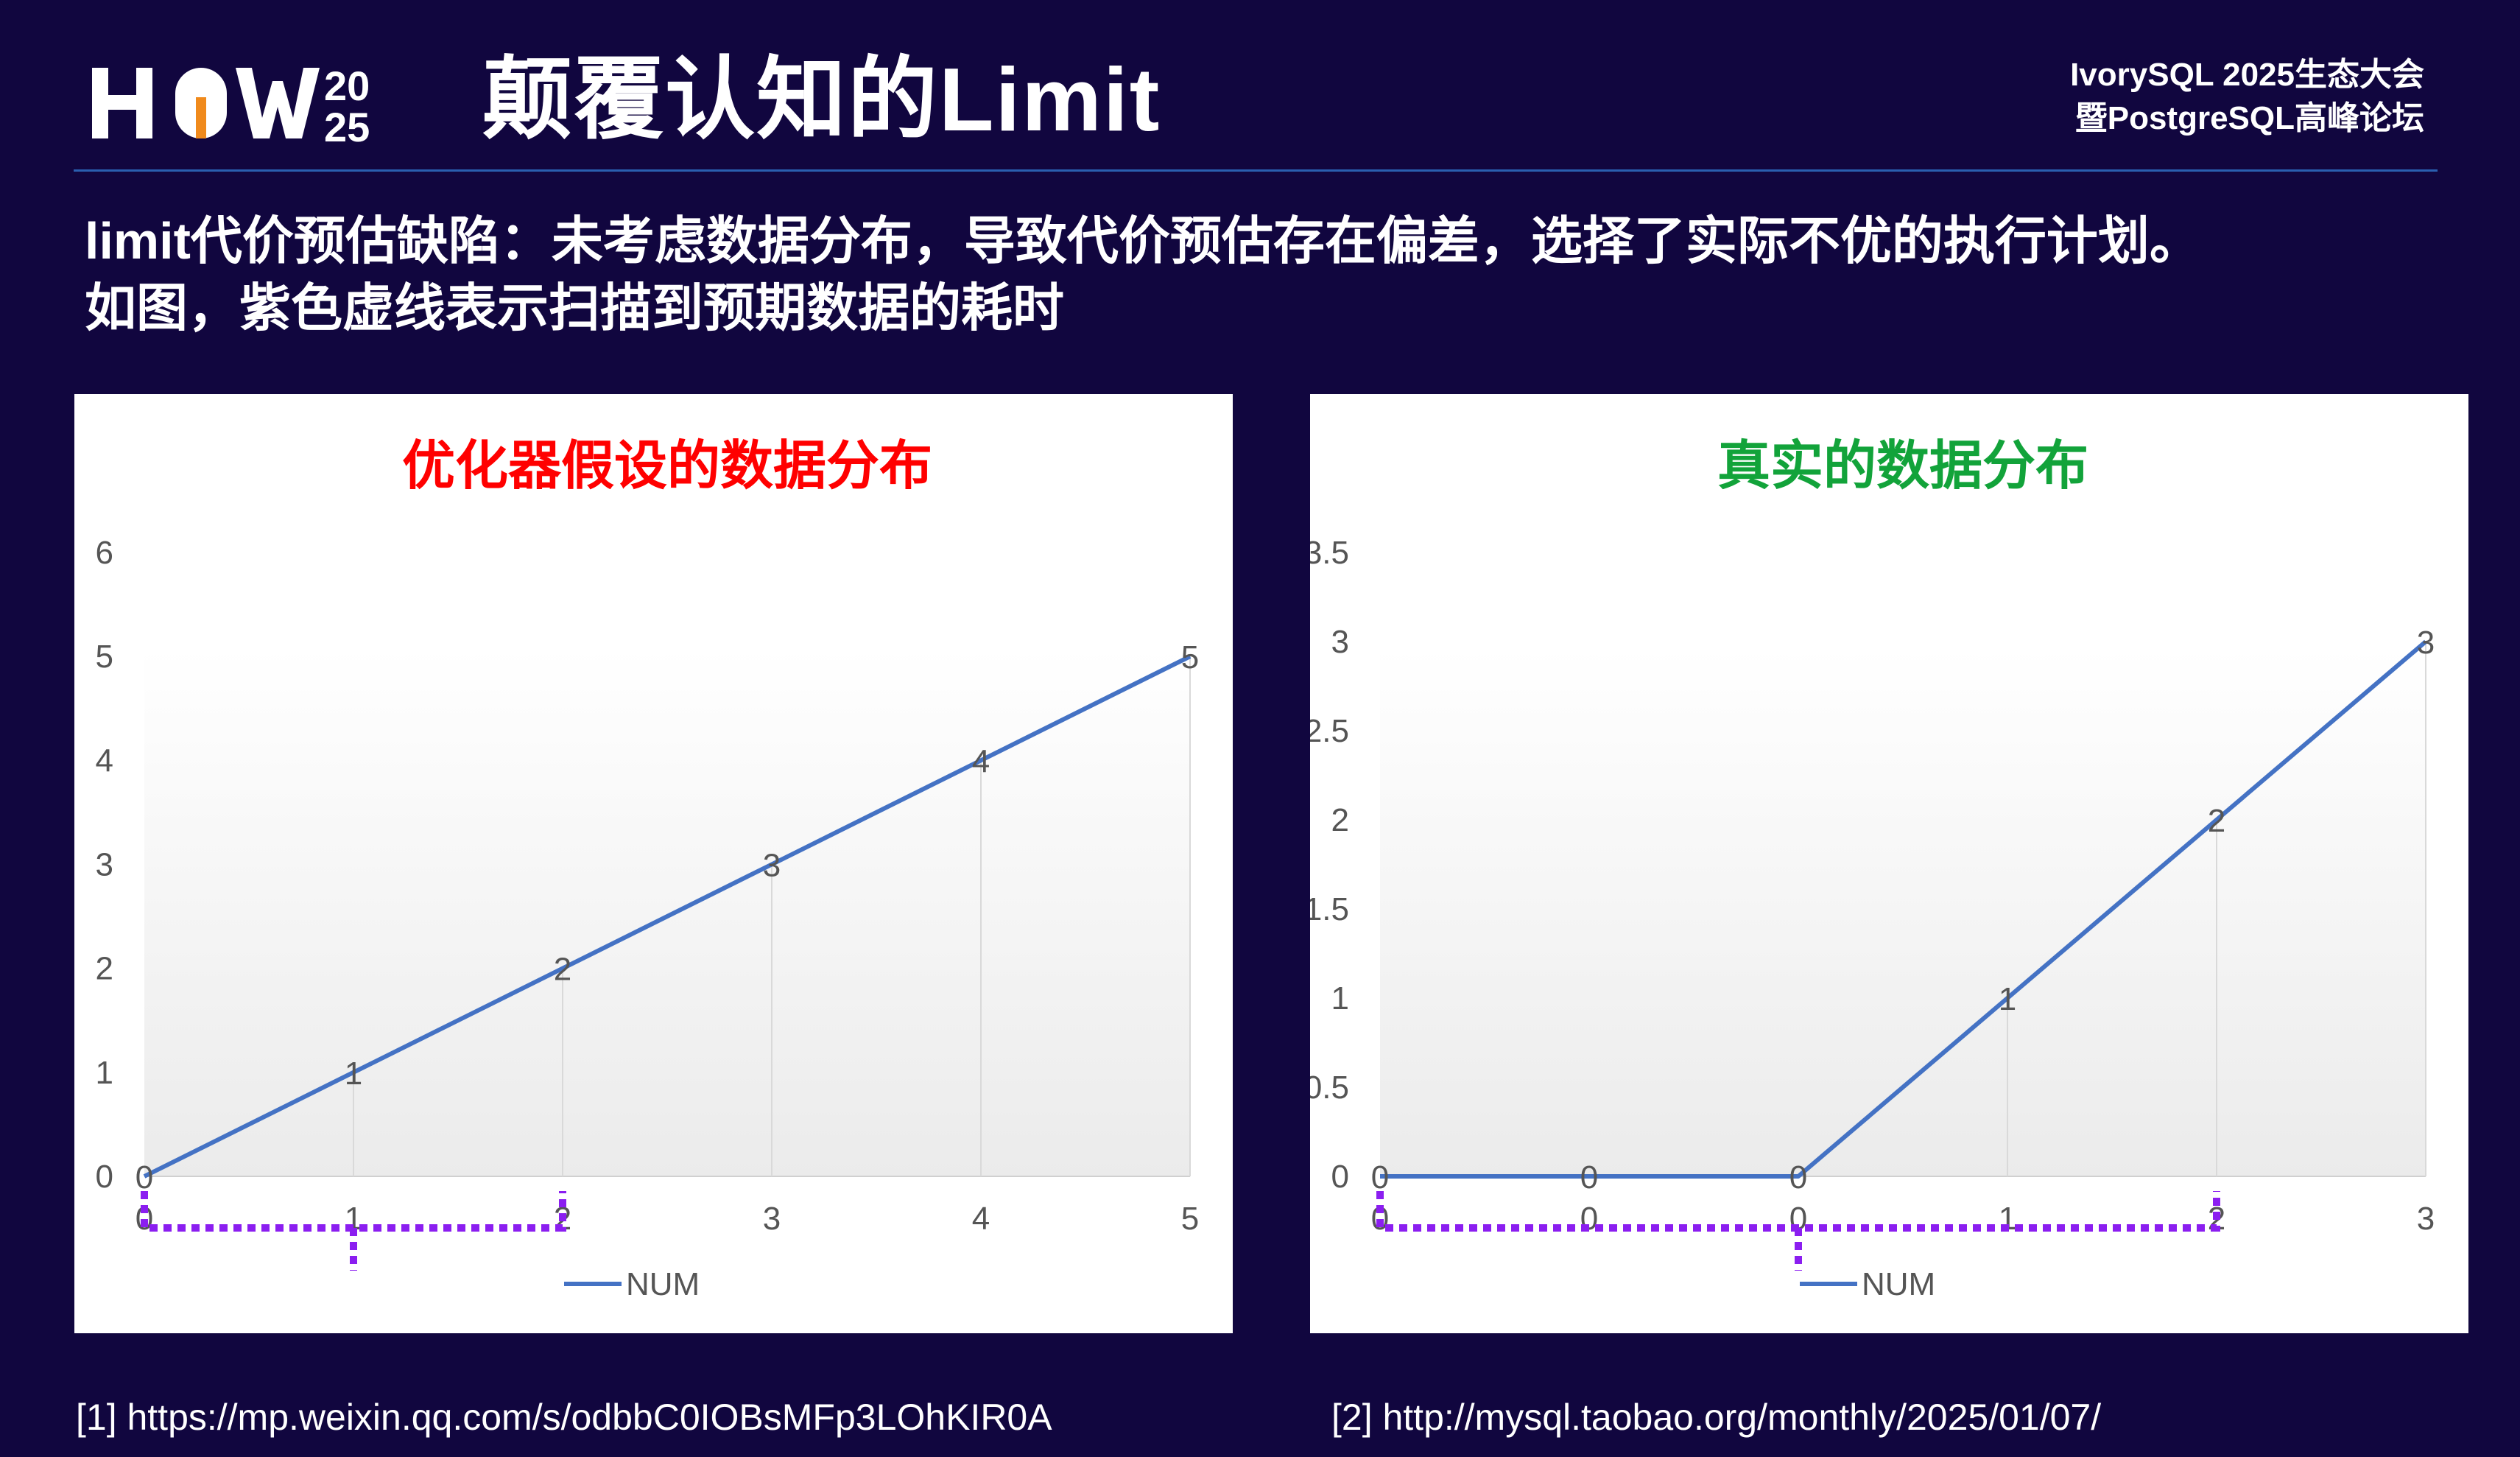 The height and width of the screenshot is (1457, 2520). I want to click on y-tick-label: 5, so click(104, 657).